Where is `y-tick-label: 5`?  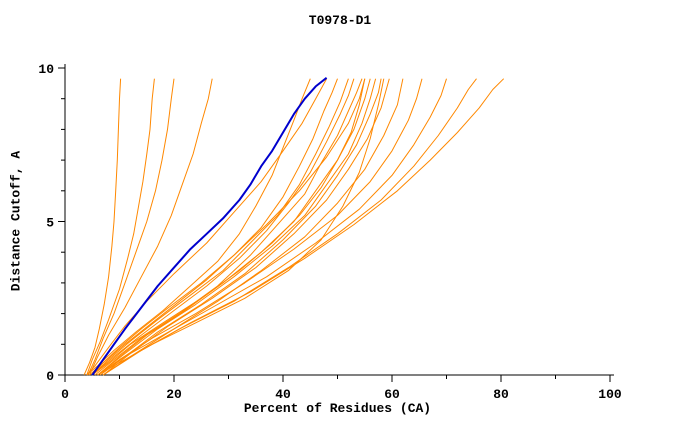 y-tick-label: 5 is located at coordinates (50, 223).